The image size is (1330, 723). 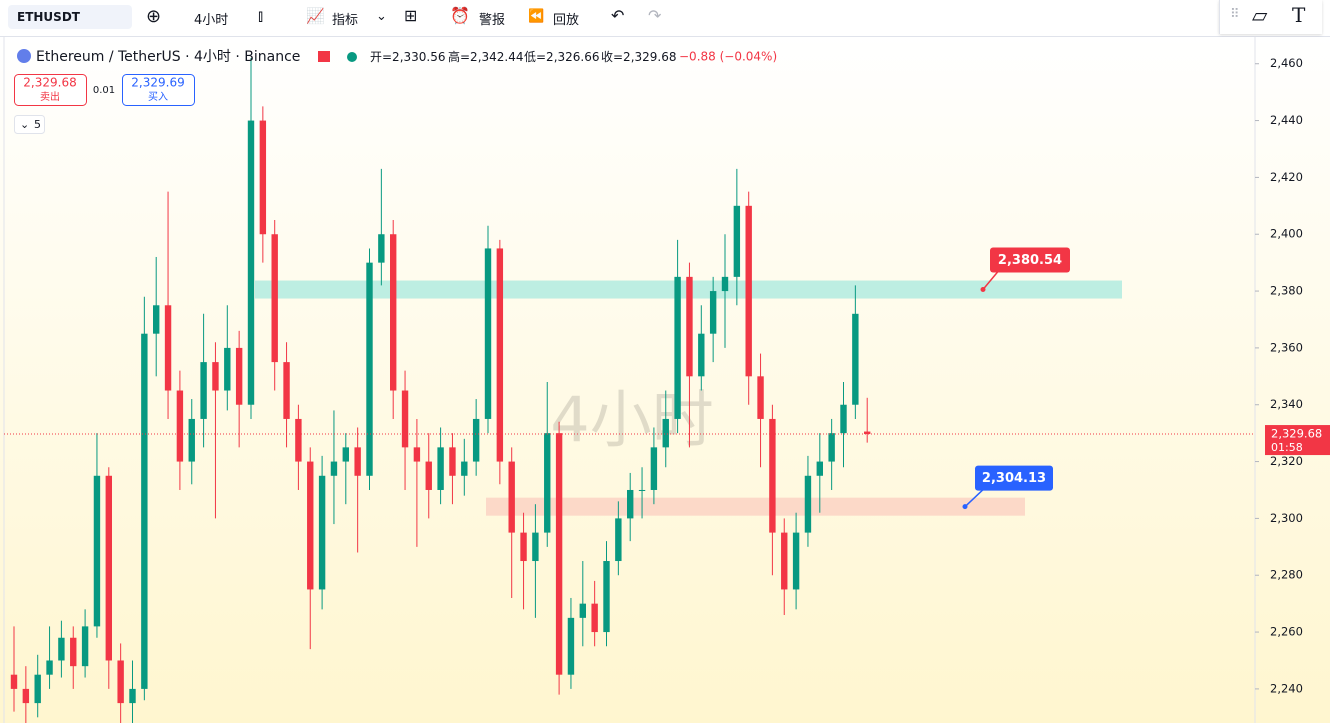 What do you see at coordinates (1260, 15) in the screenshot?
I see `note-tool: ▱` at bounding box center [1260, 15].